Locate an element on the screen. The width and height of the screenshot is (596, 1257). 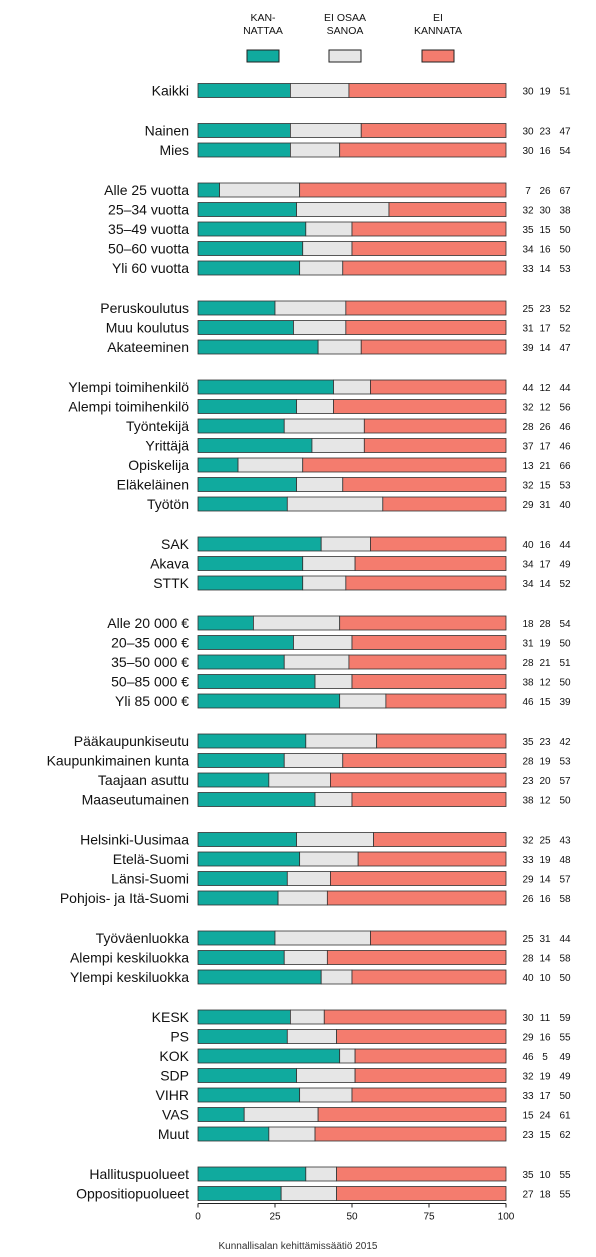
value-label: 38 is located at coordinates (528, 683).